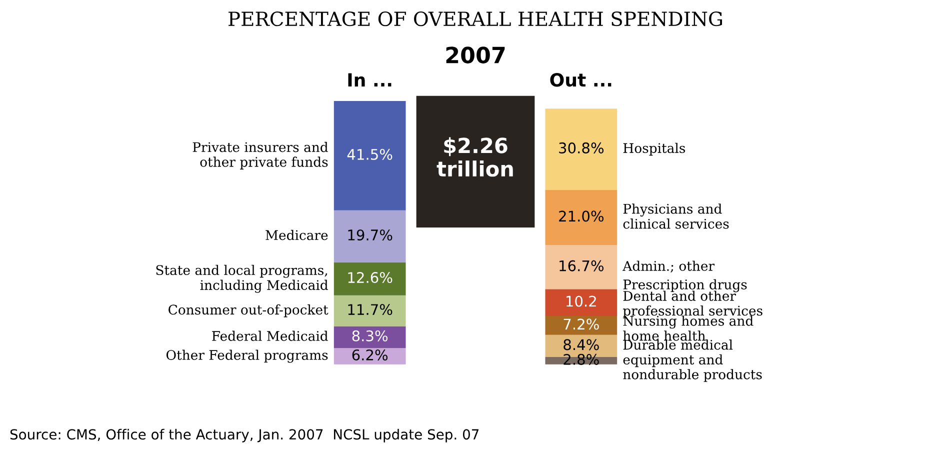 Image resolution: width=951 pixels, height=456 pixels. Describe the element at coordinates (242, 278) in the screenshot. I see `series-label: State and local programs, including Medicaid` at that location.